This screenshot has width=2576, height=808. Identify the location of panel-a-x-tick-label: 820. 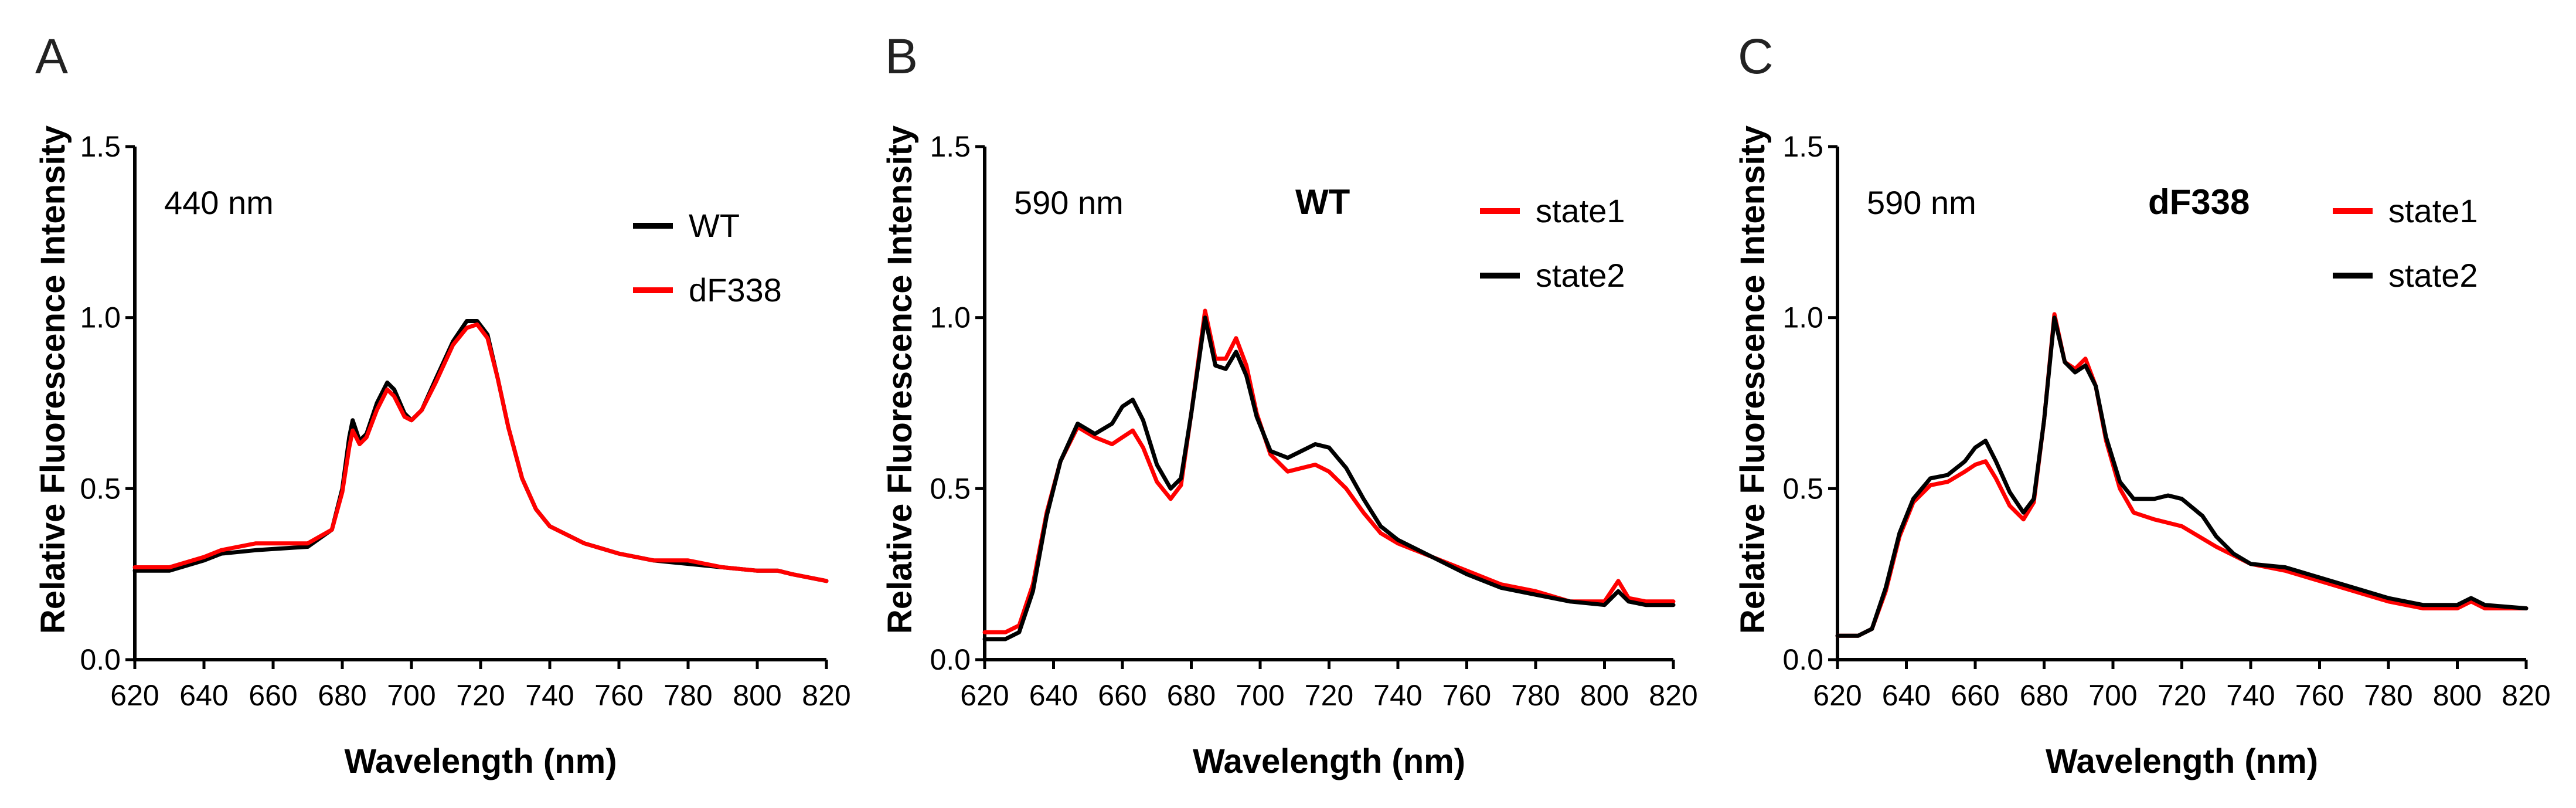
(826, 695).